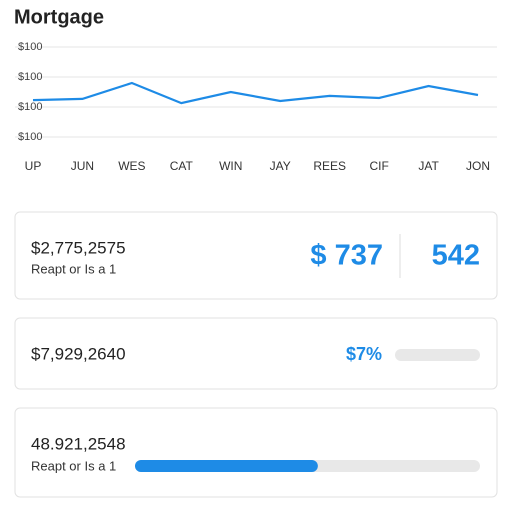 The image size is (512, 517). Describe the element at coordinates (280, 166) in the screenshot. I see `x-tick-label: JAY` at that location.